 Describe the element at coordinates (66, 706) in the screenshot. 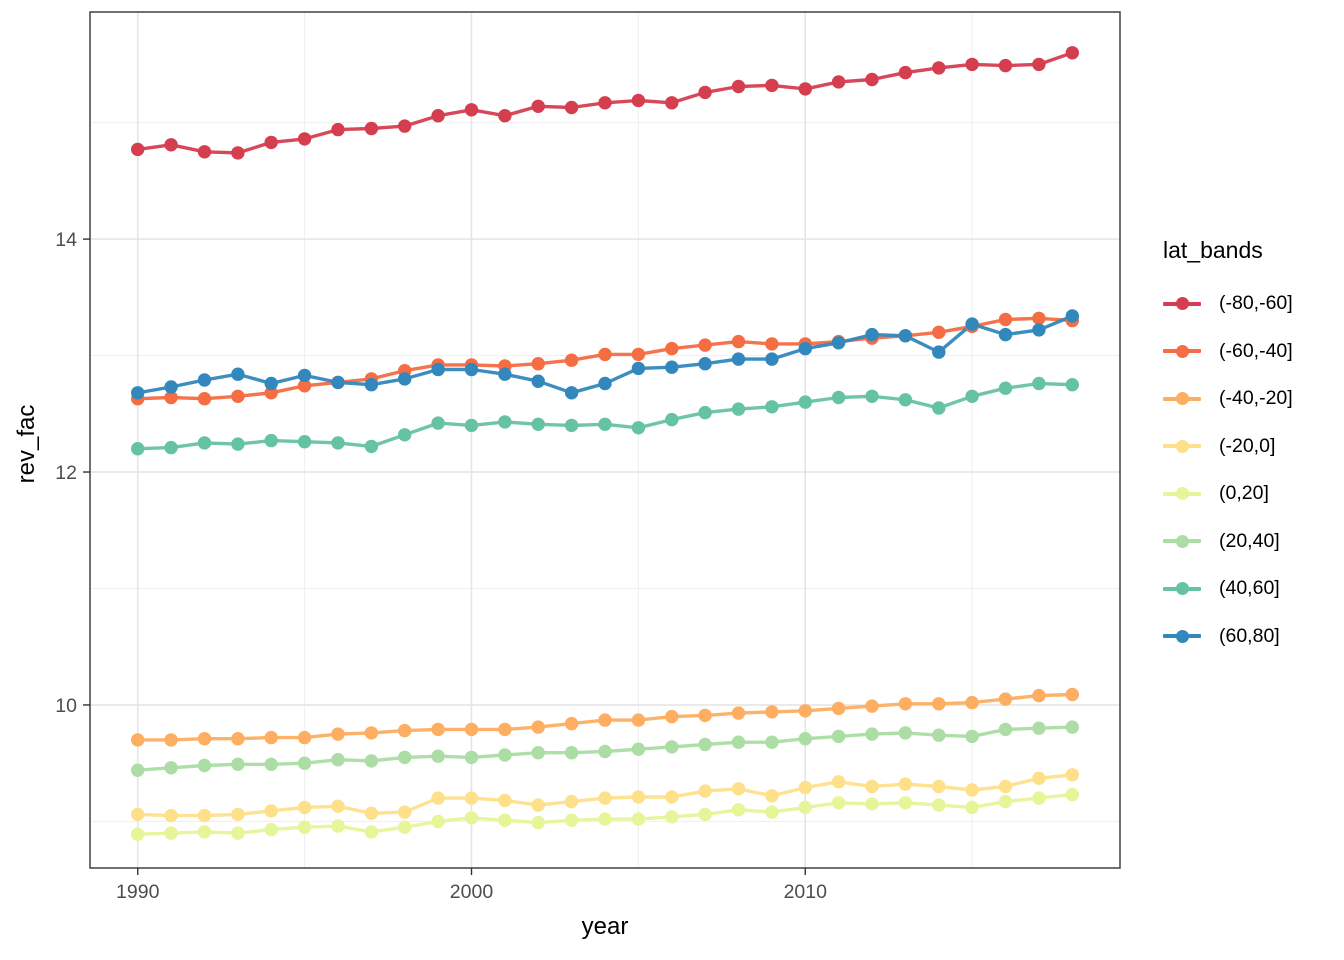

I see `y-tick-label: 10` at that location.